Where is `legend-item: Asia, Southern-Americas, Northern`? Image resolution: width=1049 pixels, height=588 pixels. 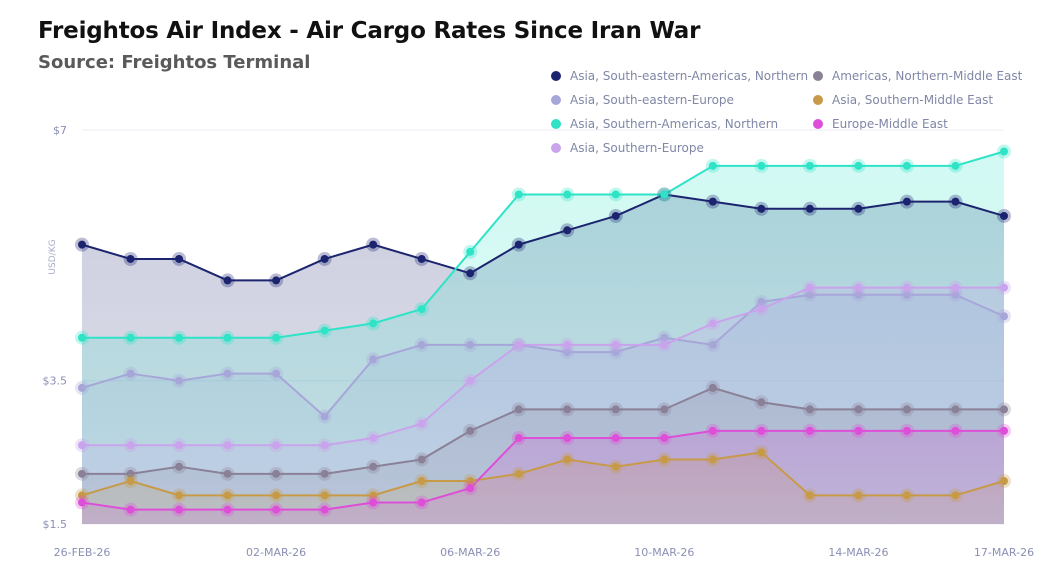
legend-item: Asia, Southern-Americas, Northern is located at coordinates (664, 124).